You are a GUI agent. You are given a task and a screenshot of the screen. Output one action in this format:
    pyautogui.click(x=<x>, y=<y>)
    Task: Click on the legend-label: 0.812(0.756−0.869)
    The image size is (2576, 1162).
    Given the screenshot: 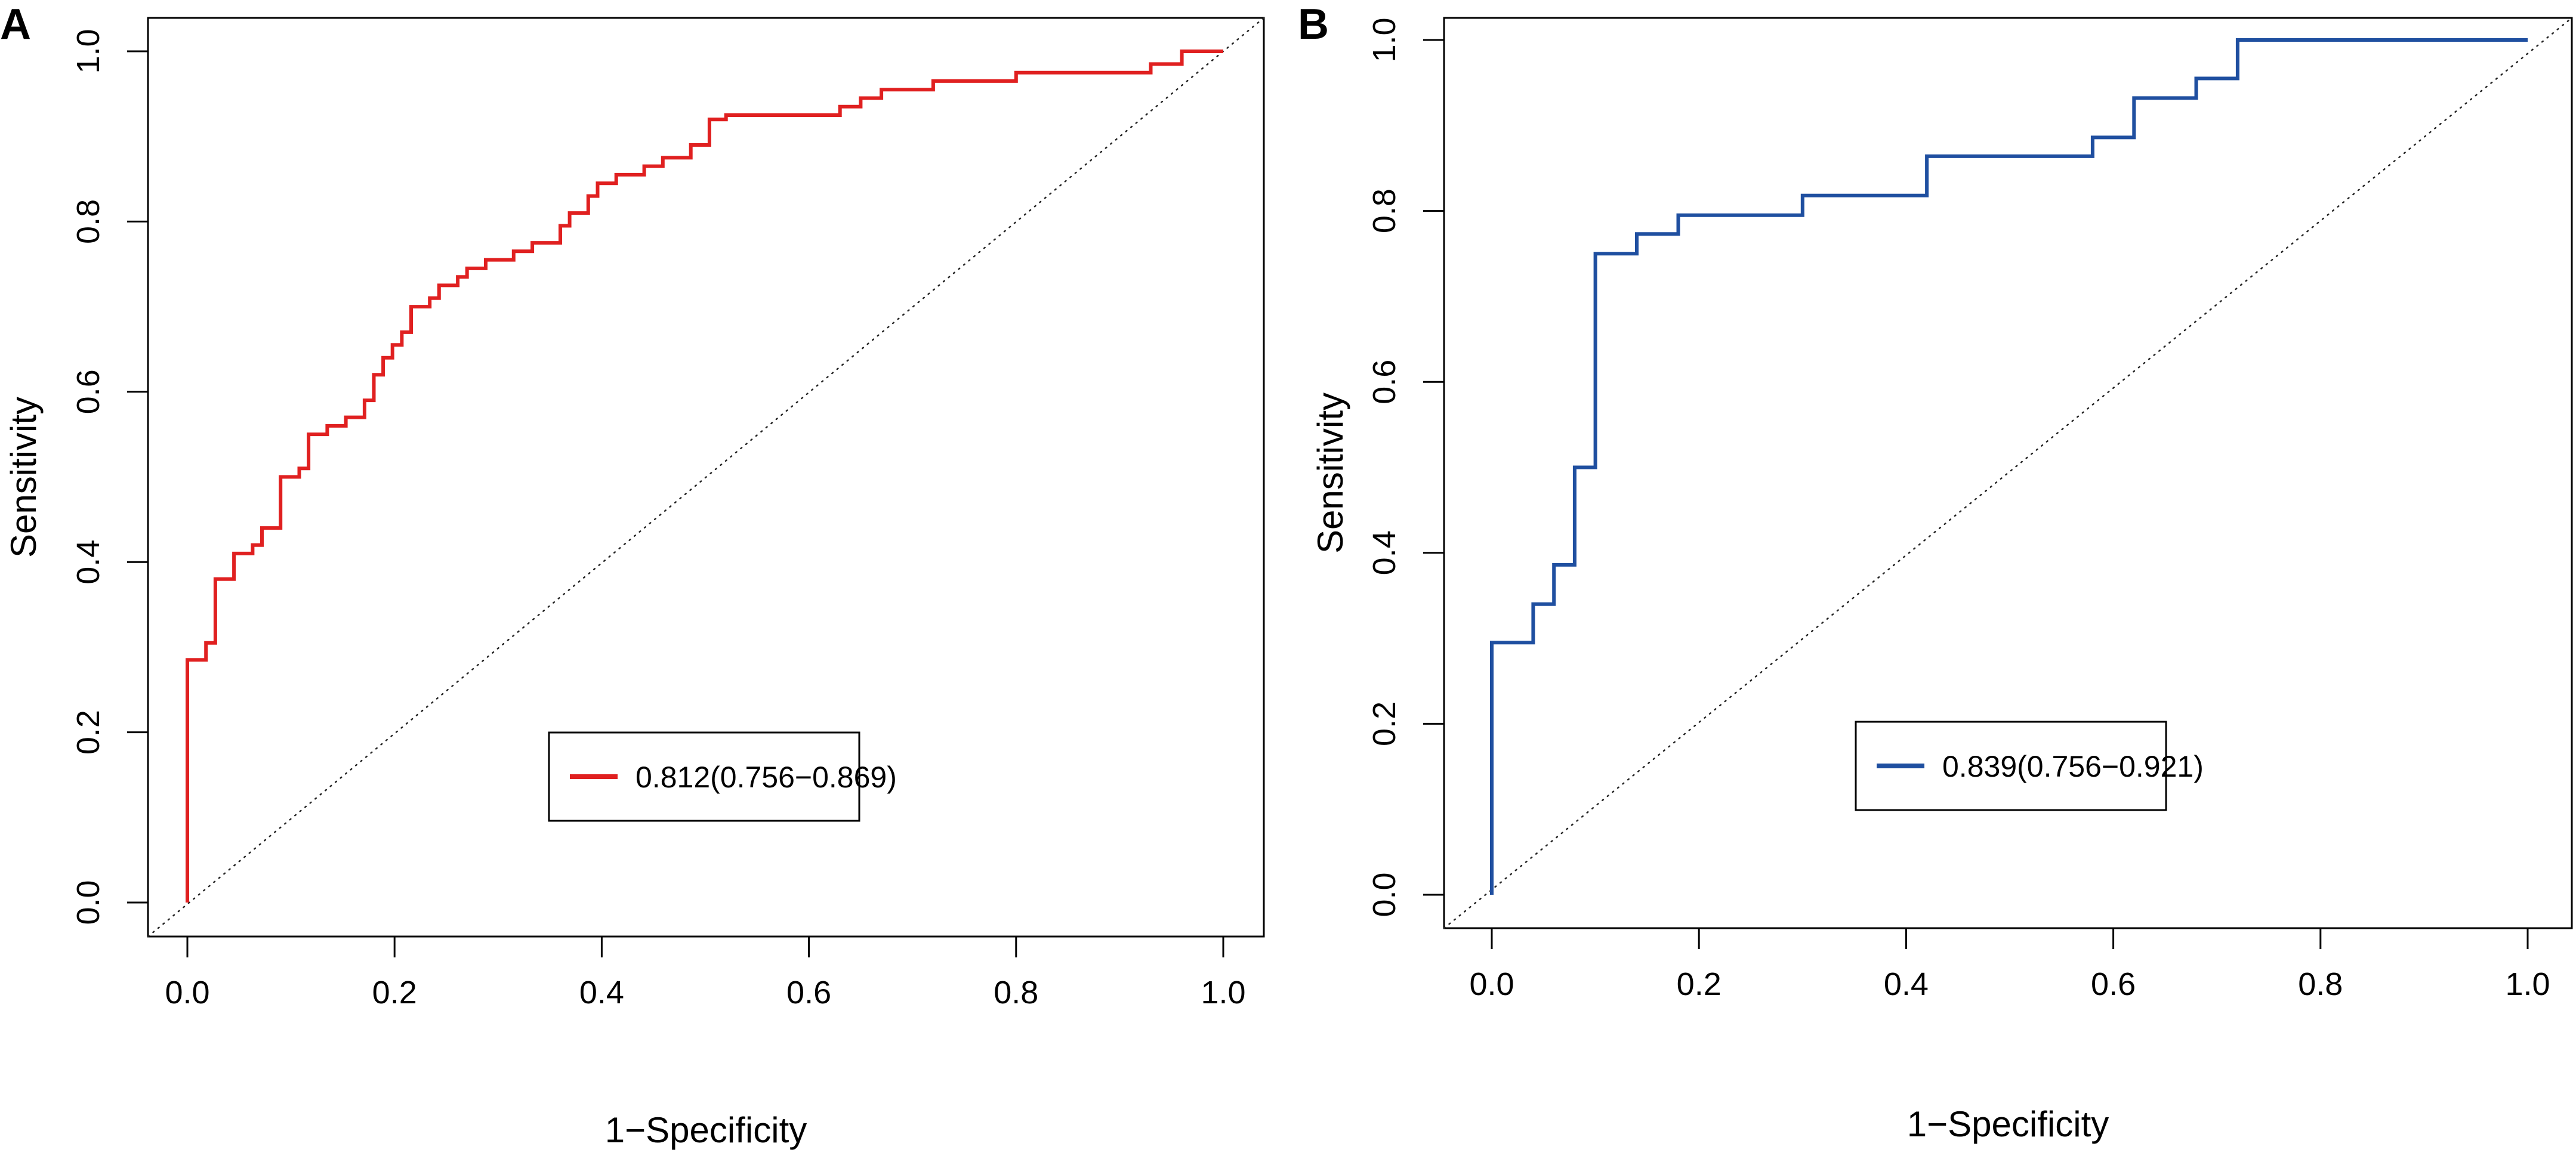 What is the action you would take?
    pyautogui.click(x=766, y=778)
    